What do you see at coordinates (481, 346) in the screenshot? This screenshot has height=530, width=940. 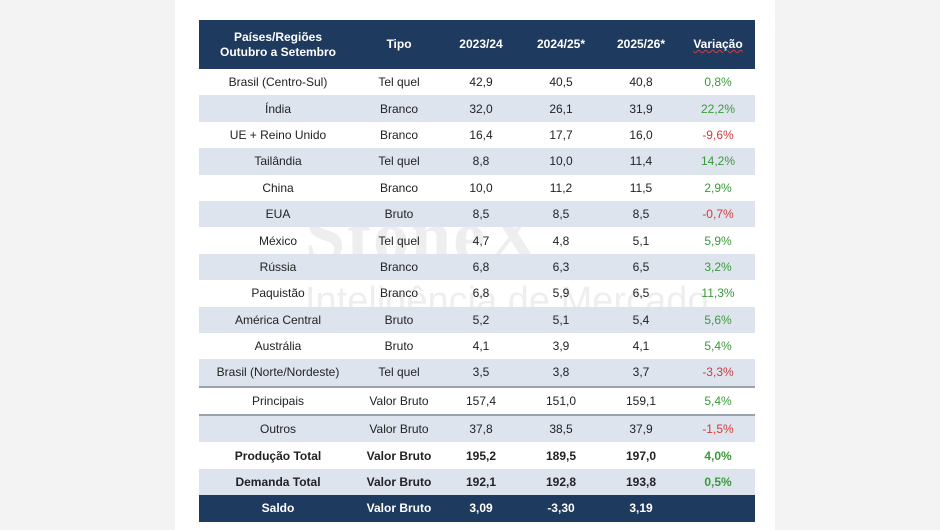 I see `cell-2023-24: 4,1` at bounding box center [481, 346].